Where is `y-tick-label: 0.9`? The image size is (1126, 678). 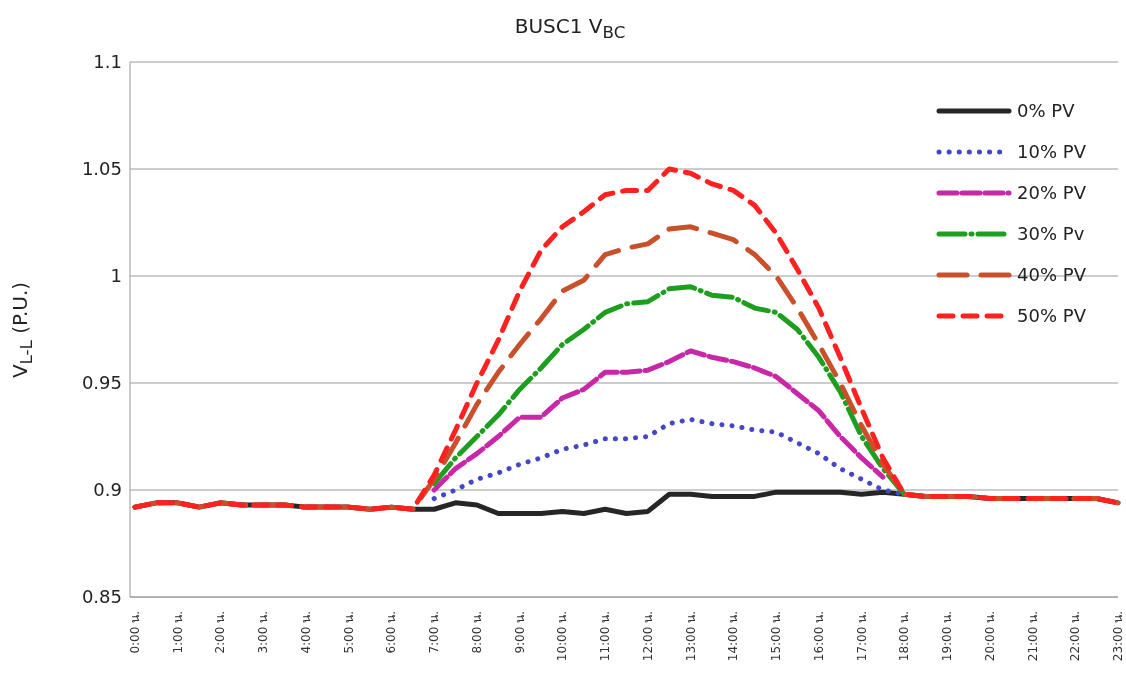
y-tick-label: 0.9 is located at coordinates (107, 490).